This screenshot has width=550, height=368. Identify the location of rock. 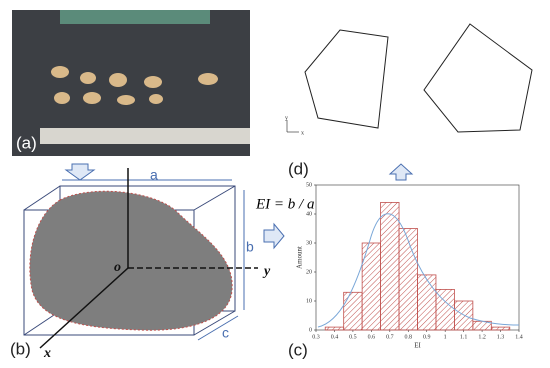
(131, 260).